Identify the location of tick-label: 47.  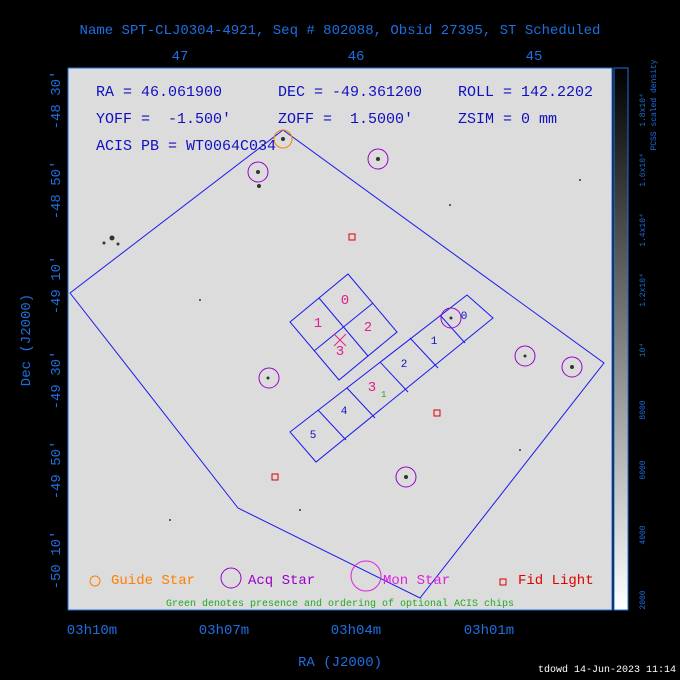
(180, 57).